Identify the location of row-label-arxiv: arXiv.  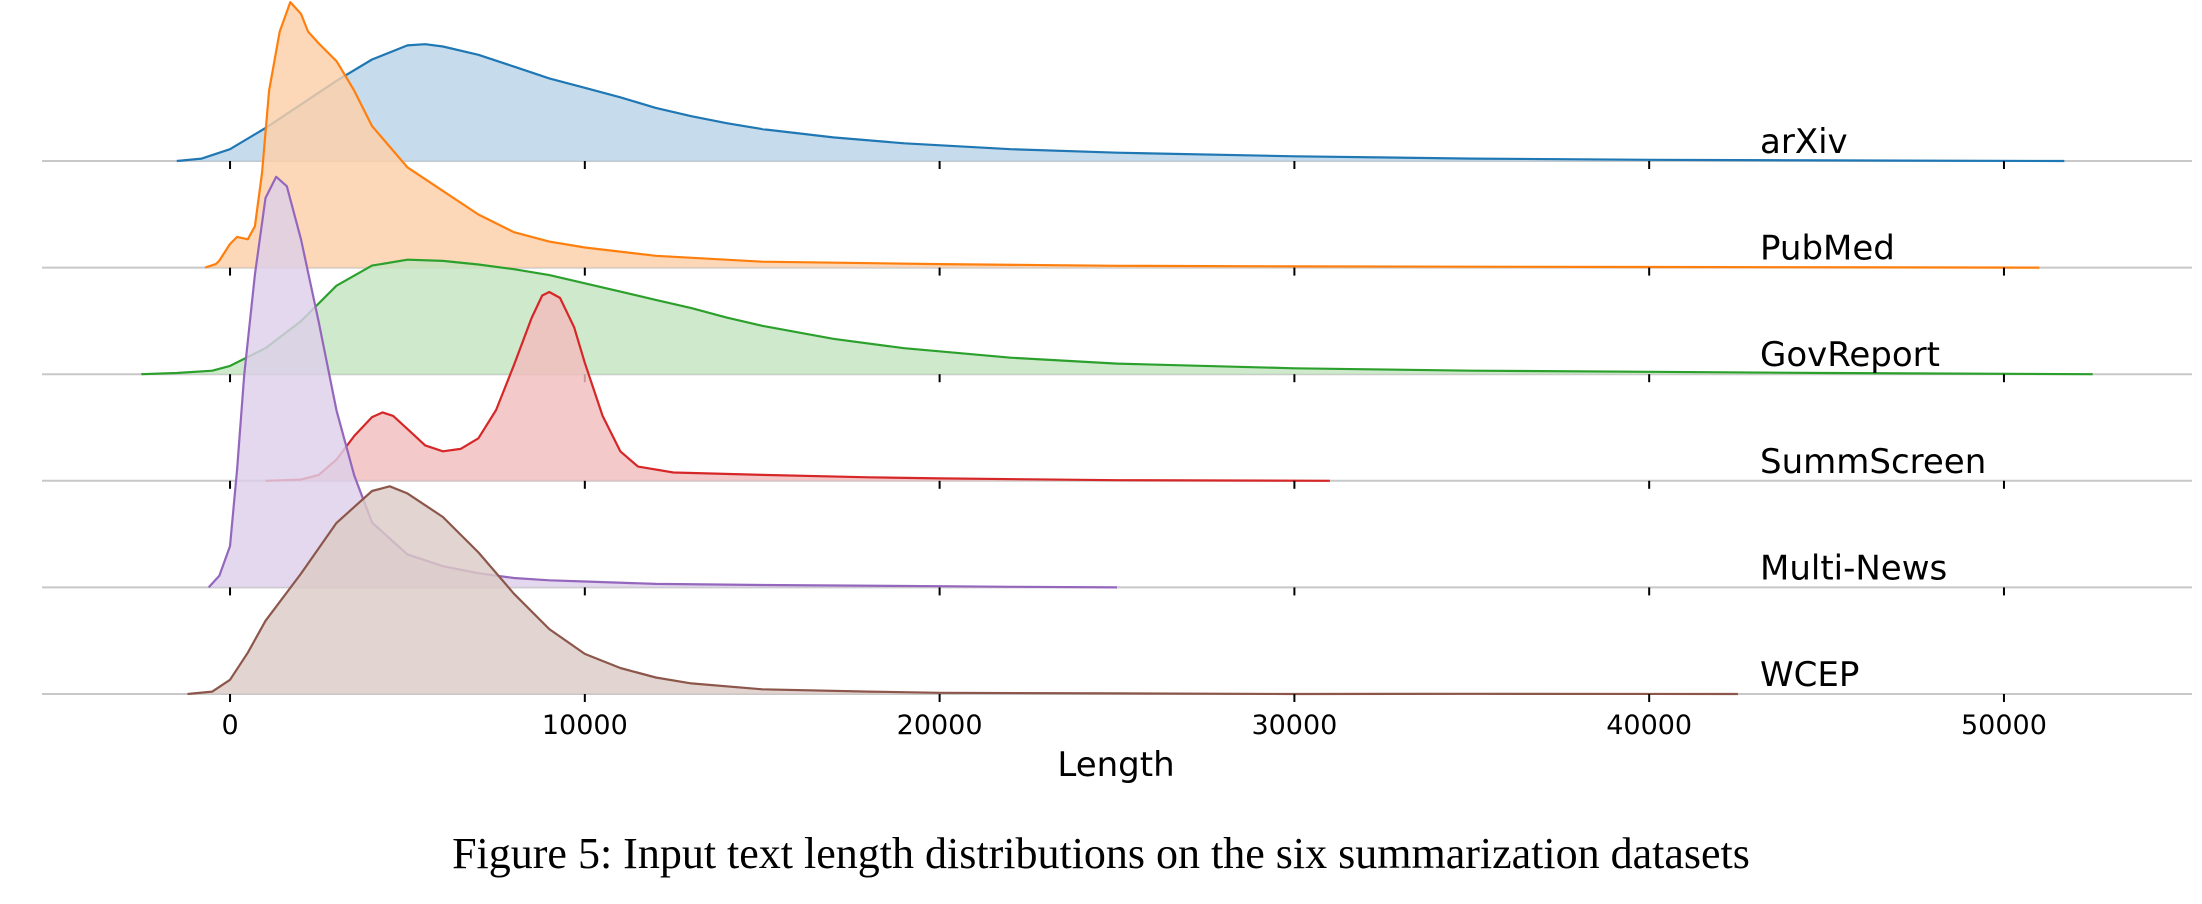
(1804, 142).